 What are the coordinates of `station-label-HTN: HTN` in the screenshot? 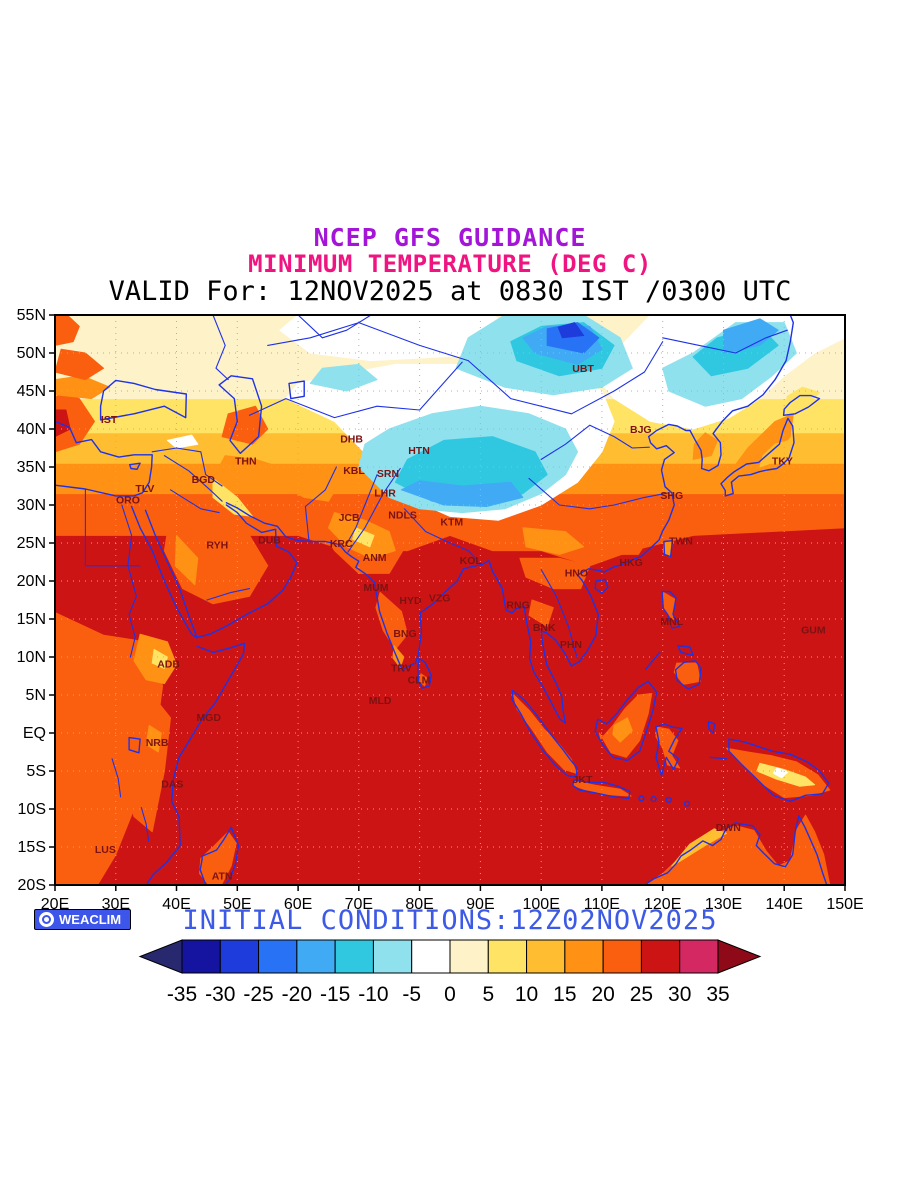 It's located at (419, 451).